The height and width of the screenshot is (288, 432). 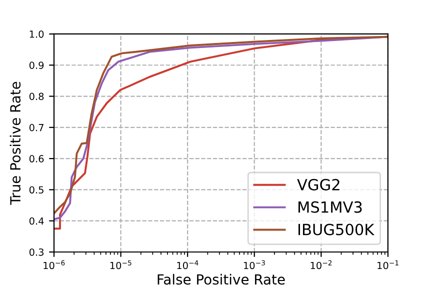 What do you see at coordinates (36, 128) in the screenshot?
I see `y-tick-label: 0.7` at bounding box center [36, 128].